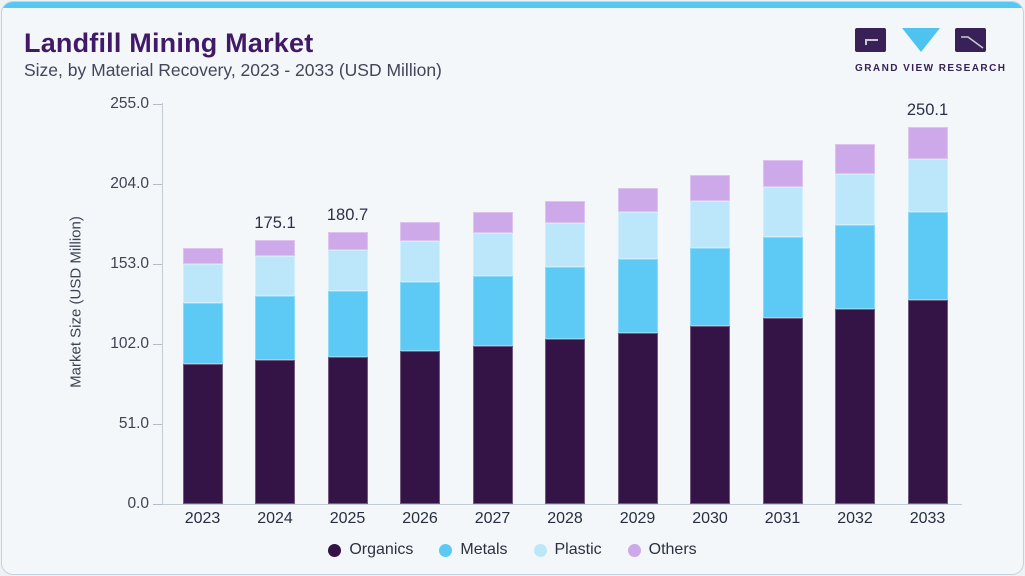 The image size is (1025, 576). Describe the element at coordinates (162, 304) in the screenshot. I see `y-axis-line` at that location.